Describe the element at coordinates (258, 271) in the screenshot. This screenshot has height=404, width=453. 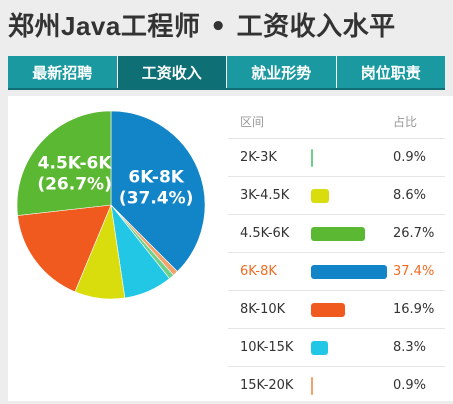
I see `range-label: 6K-8K` at that location.